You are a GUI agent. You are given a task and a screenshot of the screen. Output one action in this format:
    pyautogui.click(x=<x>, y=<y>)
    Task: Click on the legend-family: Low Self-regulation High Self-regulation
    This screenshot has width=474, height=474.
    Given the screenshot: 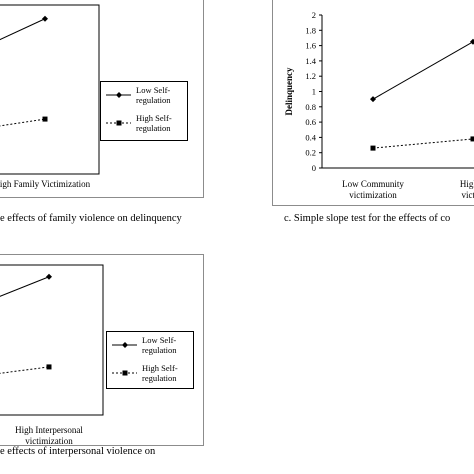 What is the action you would take?
    pyautogui.click(x=144, y=111)
    